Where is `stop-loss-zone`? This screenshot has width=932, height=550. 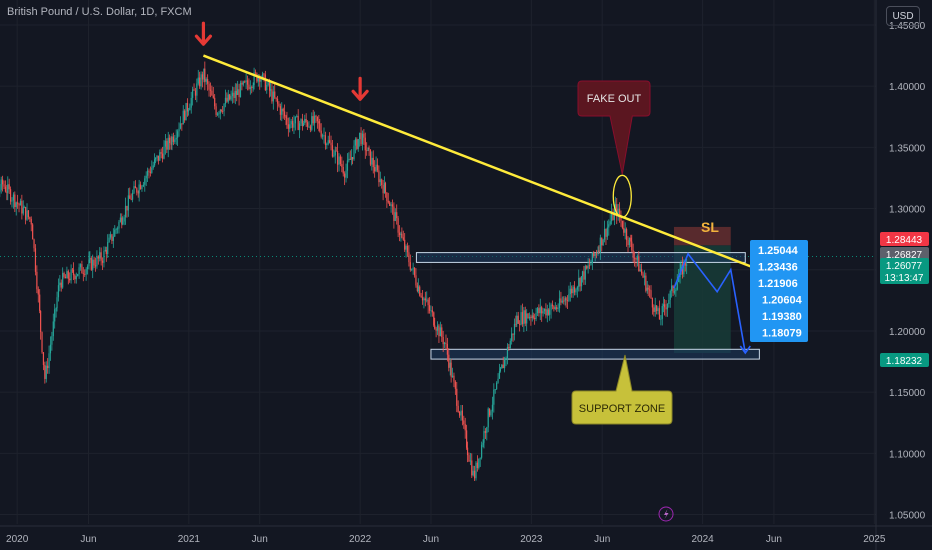 stop-loss-zone is located at coordinates (702, 236).